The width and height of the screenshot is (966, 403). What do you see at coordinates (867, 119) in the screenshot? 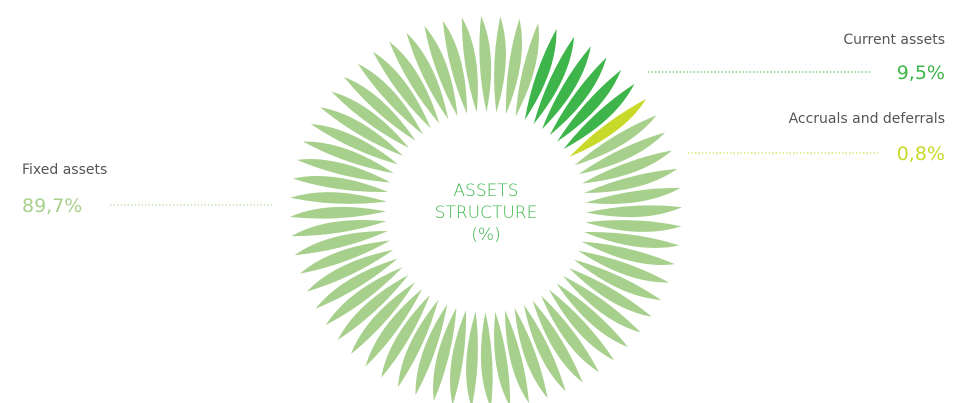
I see `legend-label: Accruals and deferrals` at bounding box center [867, 119].